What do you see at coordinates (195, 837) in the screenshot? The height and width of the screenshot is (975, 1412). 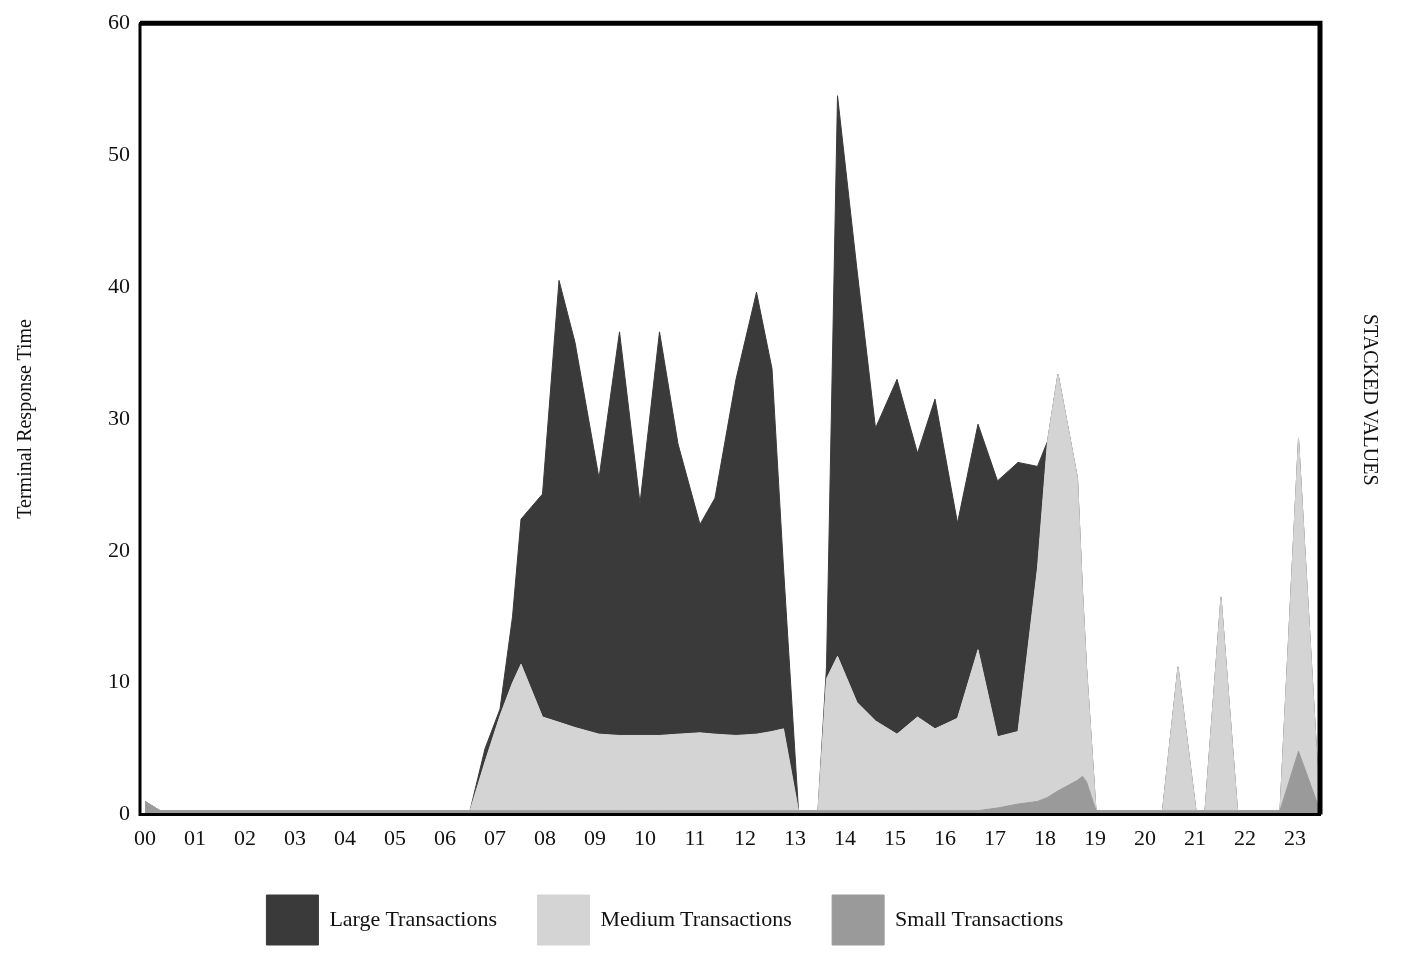 I see `x-tick-label: 01` at bounding box center [195, 837].